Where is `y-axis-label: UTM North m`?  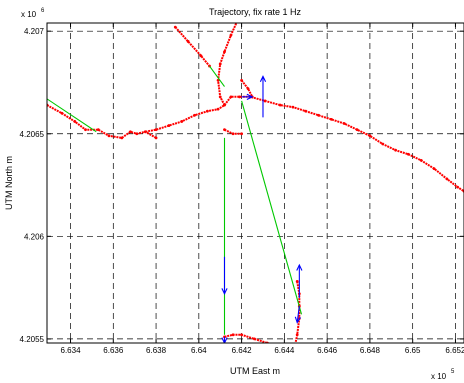
y-axis-label: UTM North m is located at coordinates (9, 183).